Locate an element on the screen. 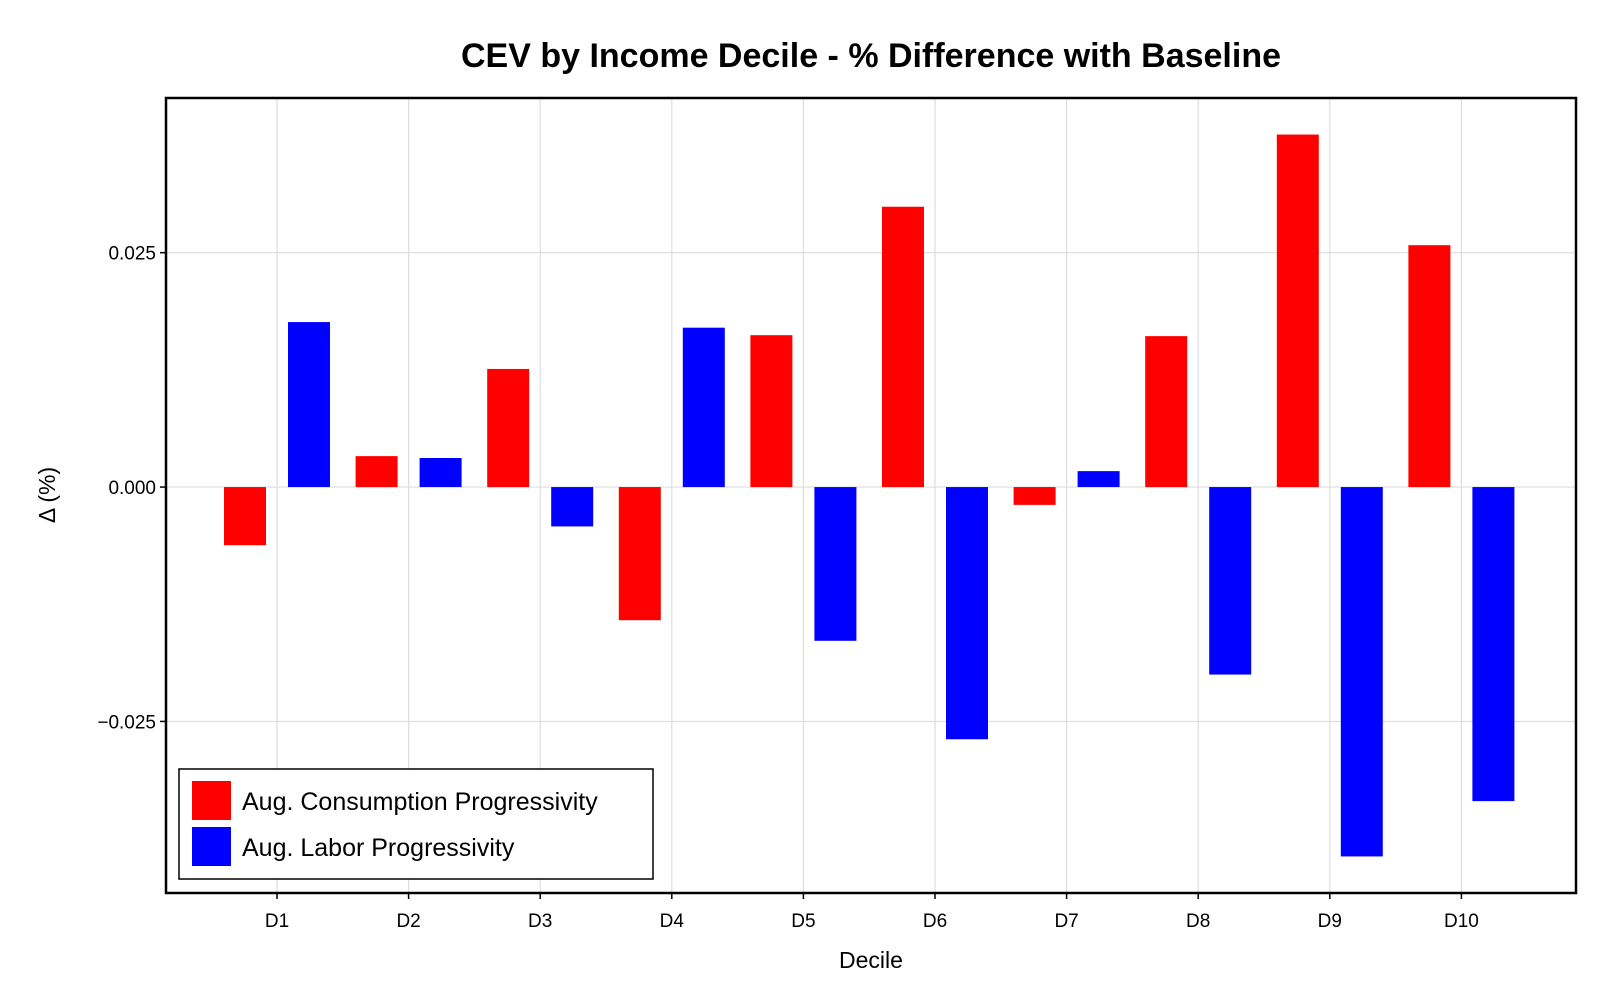  x-tick-label: D9 is located at coordinates (1330, 921).